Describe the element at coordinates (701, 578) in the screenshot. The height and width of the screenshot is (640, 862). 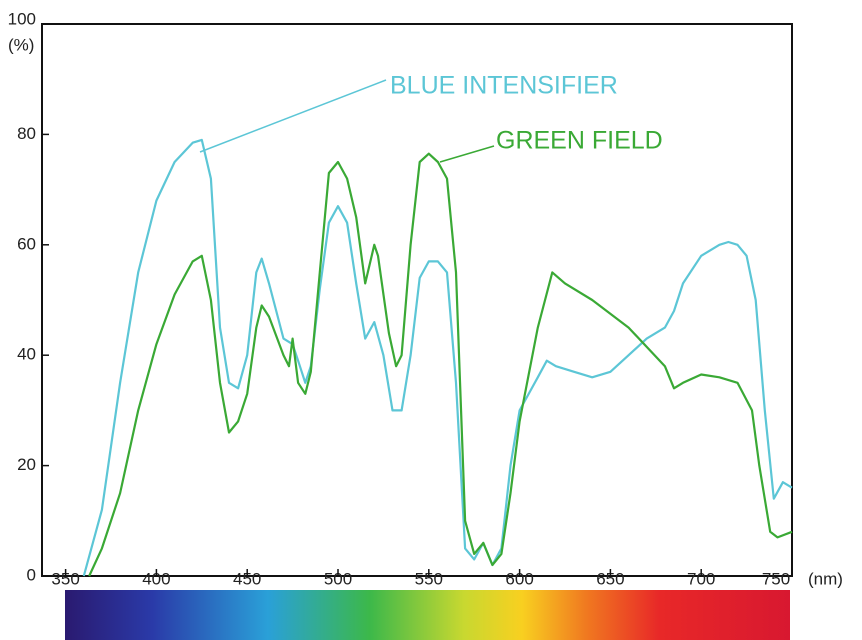
I see `x-tick-label: 700` at that location.